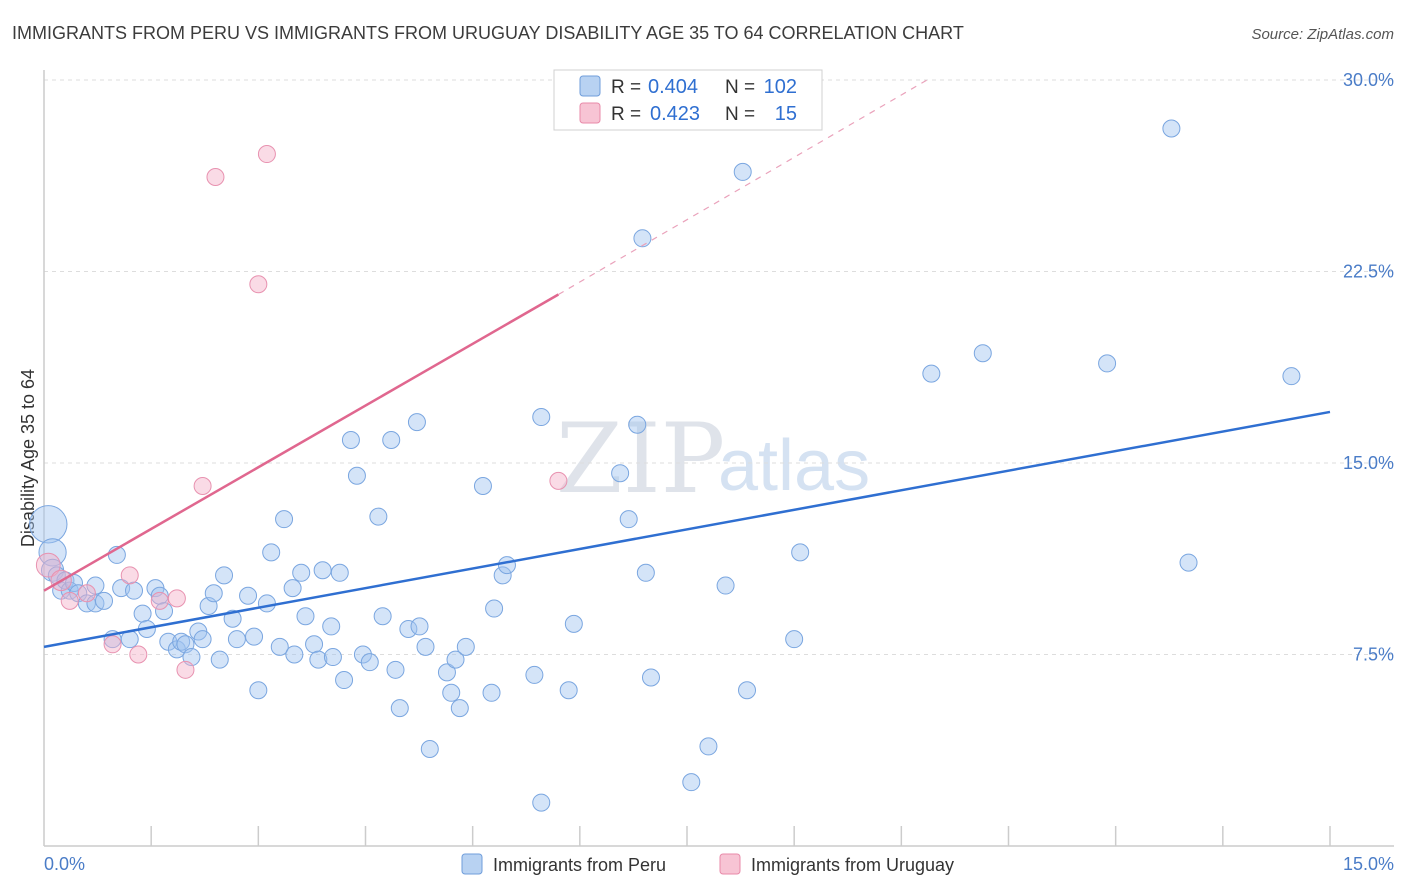 Image resolution: width=1406 pixels, height=892 pixels. I want to click on y-tick-label-0: 7.5%, so click(1373, 655).